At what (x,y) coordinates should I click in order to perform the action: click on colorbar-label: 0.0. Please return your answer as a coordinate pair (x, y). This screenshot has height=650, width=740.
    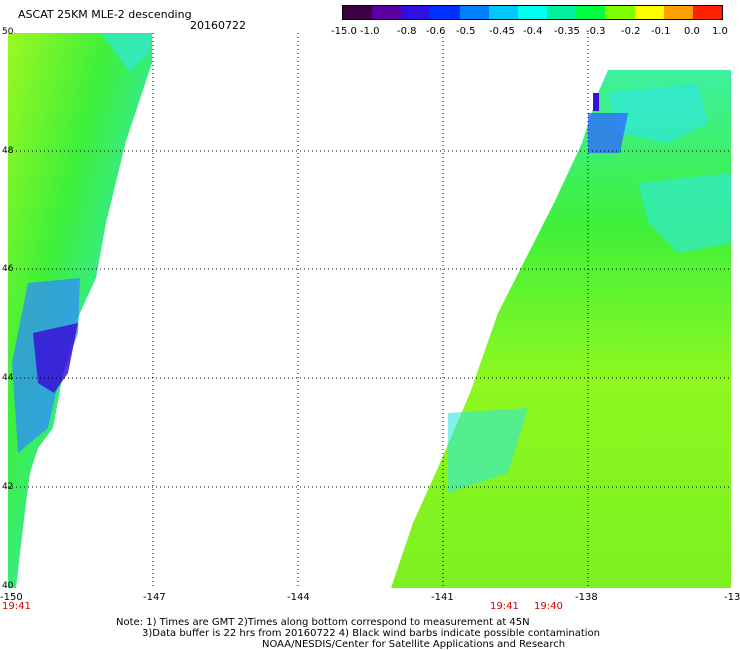
    Looking at the image, I should click on (692, 31).